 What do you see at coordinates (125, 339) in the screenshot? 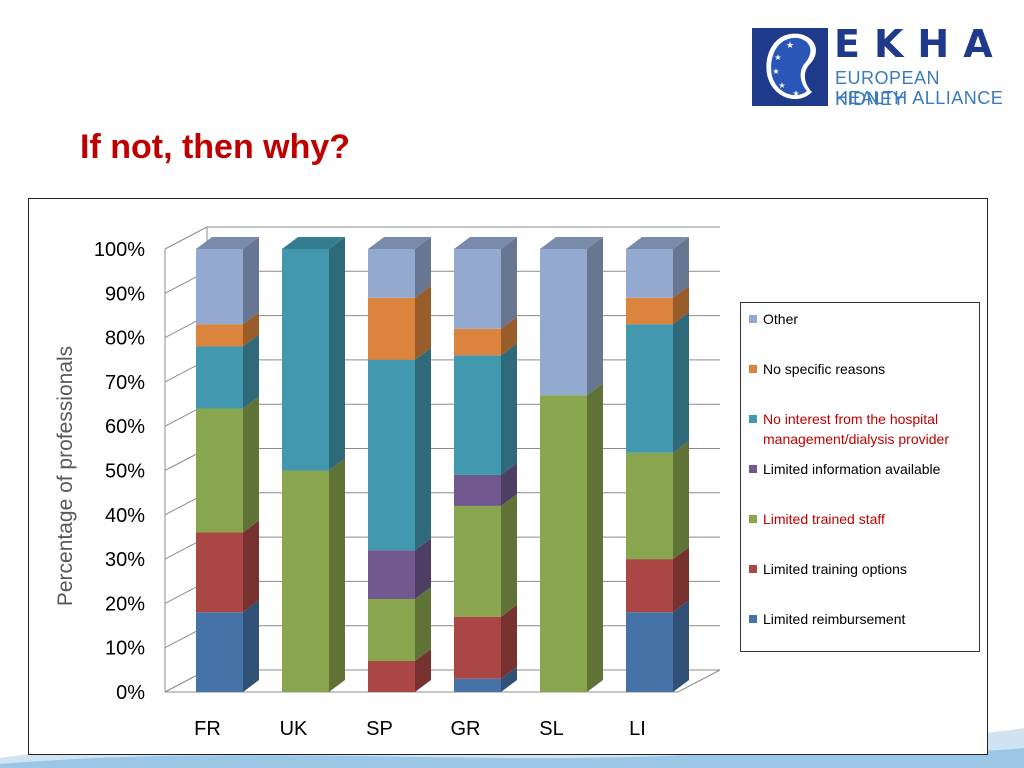
I see `y-tick-label: 80%` at bounding box center [125, 339].